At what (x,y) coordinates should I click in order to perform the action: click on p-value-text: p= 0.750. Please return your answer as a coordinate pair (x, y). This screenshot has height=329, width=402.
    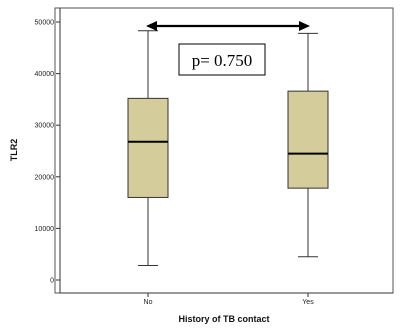
    Looking at the image, I should click on (222, 60).